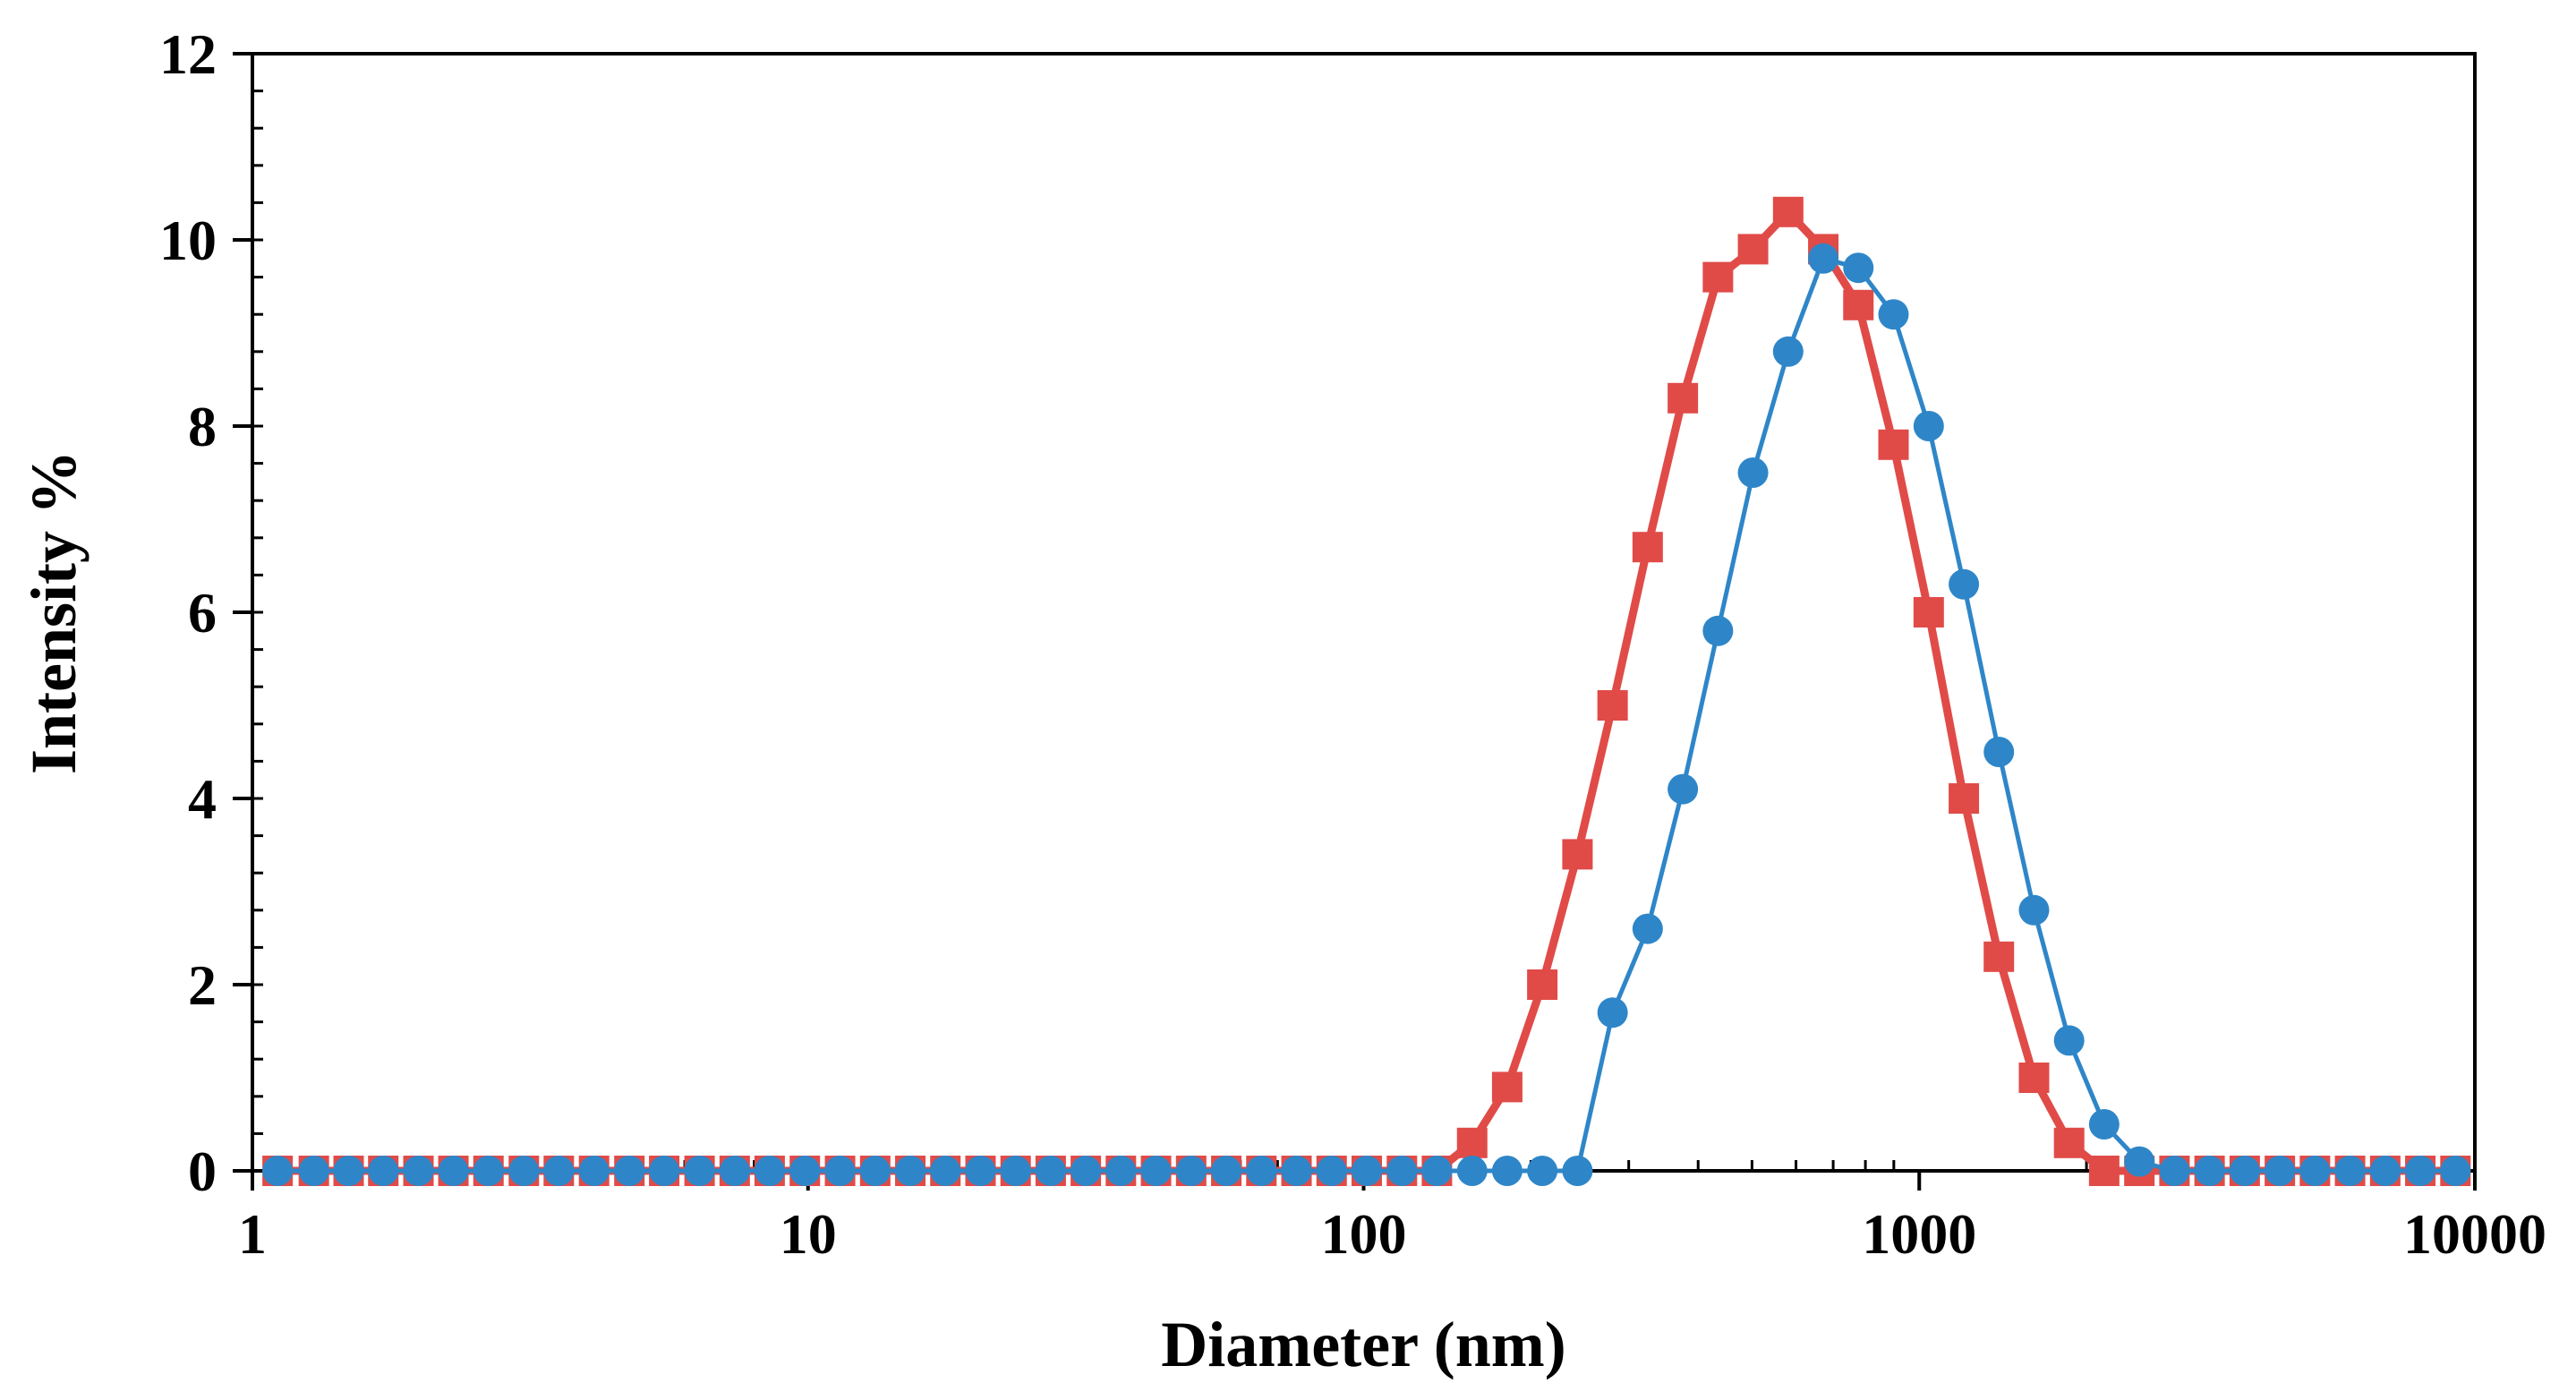 The height and width of the screenshot is (1400, 2576). I want to click on x-axis-tick-labels: 1 10 100 1000 10000, so click(1392, 1234).